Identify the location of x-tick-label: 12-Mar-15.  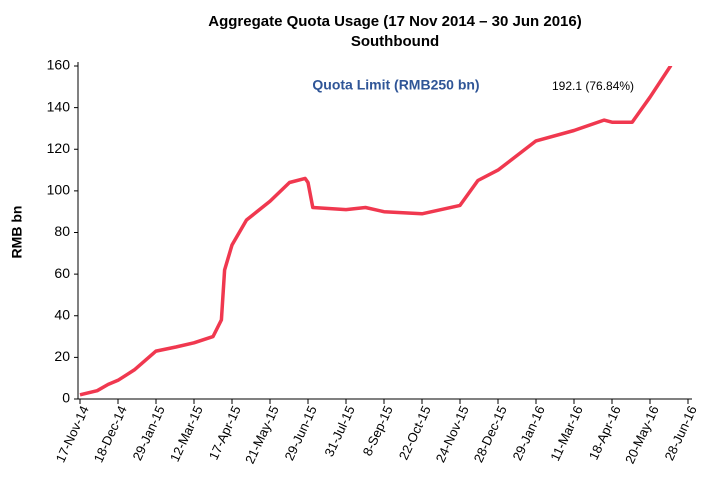
(186, 433).